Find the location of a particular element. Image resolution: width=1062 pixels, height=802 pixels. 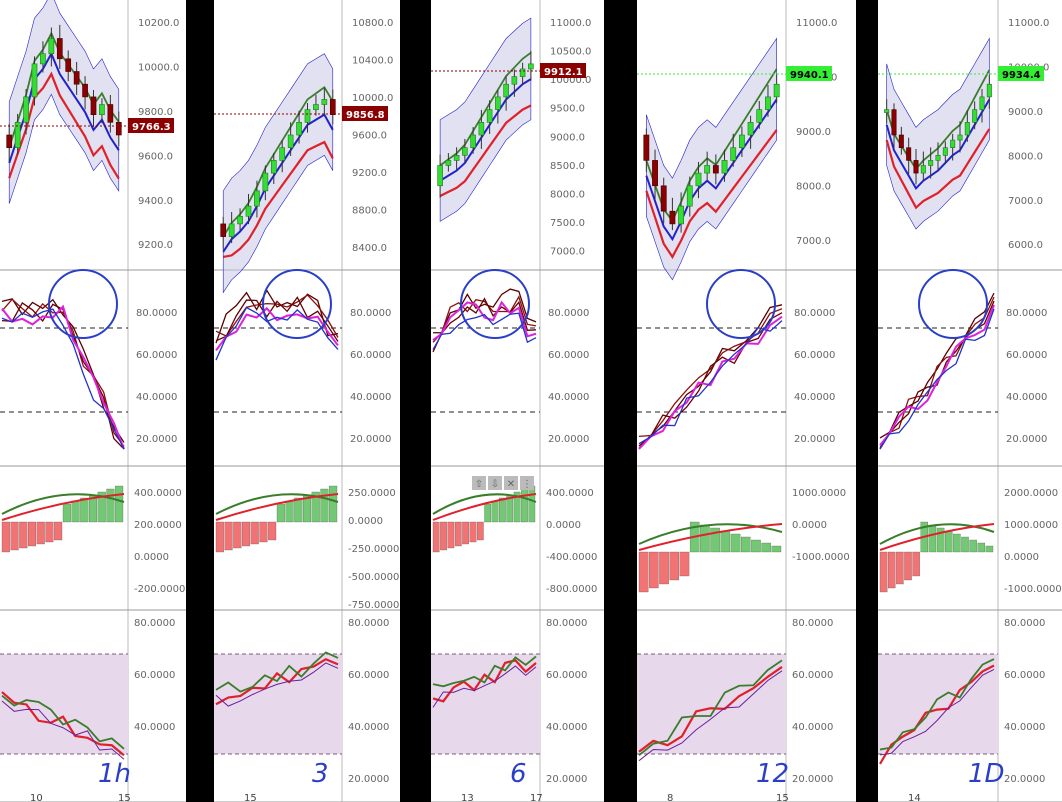

rsi-band is located at coordinates (711, 704).